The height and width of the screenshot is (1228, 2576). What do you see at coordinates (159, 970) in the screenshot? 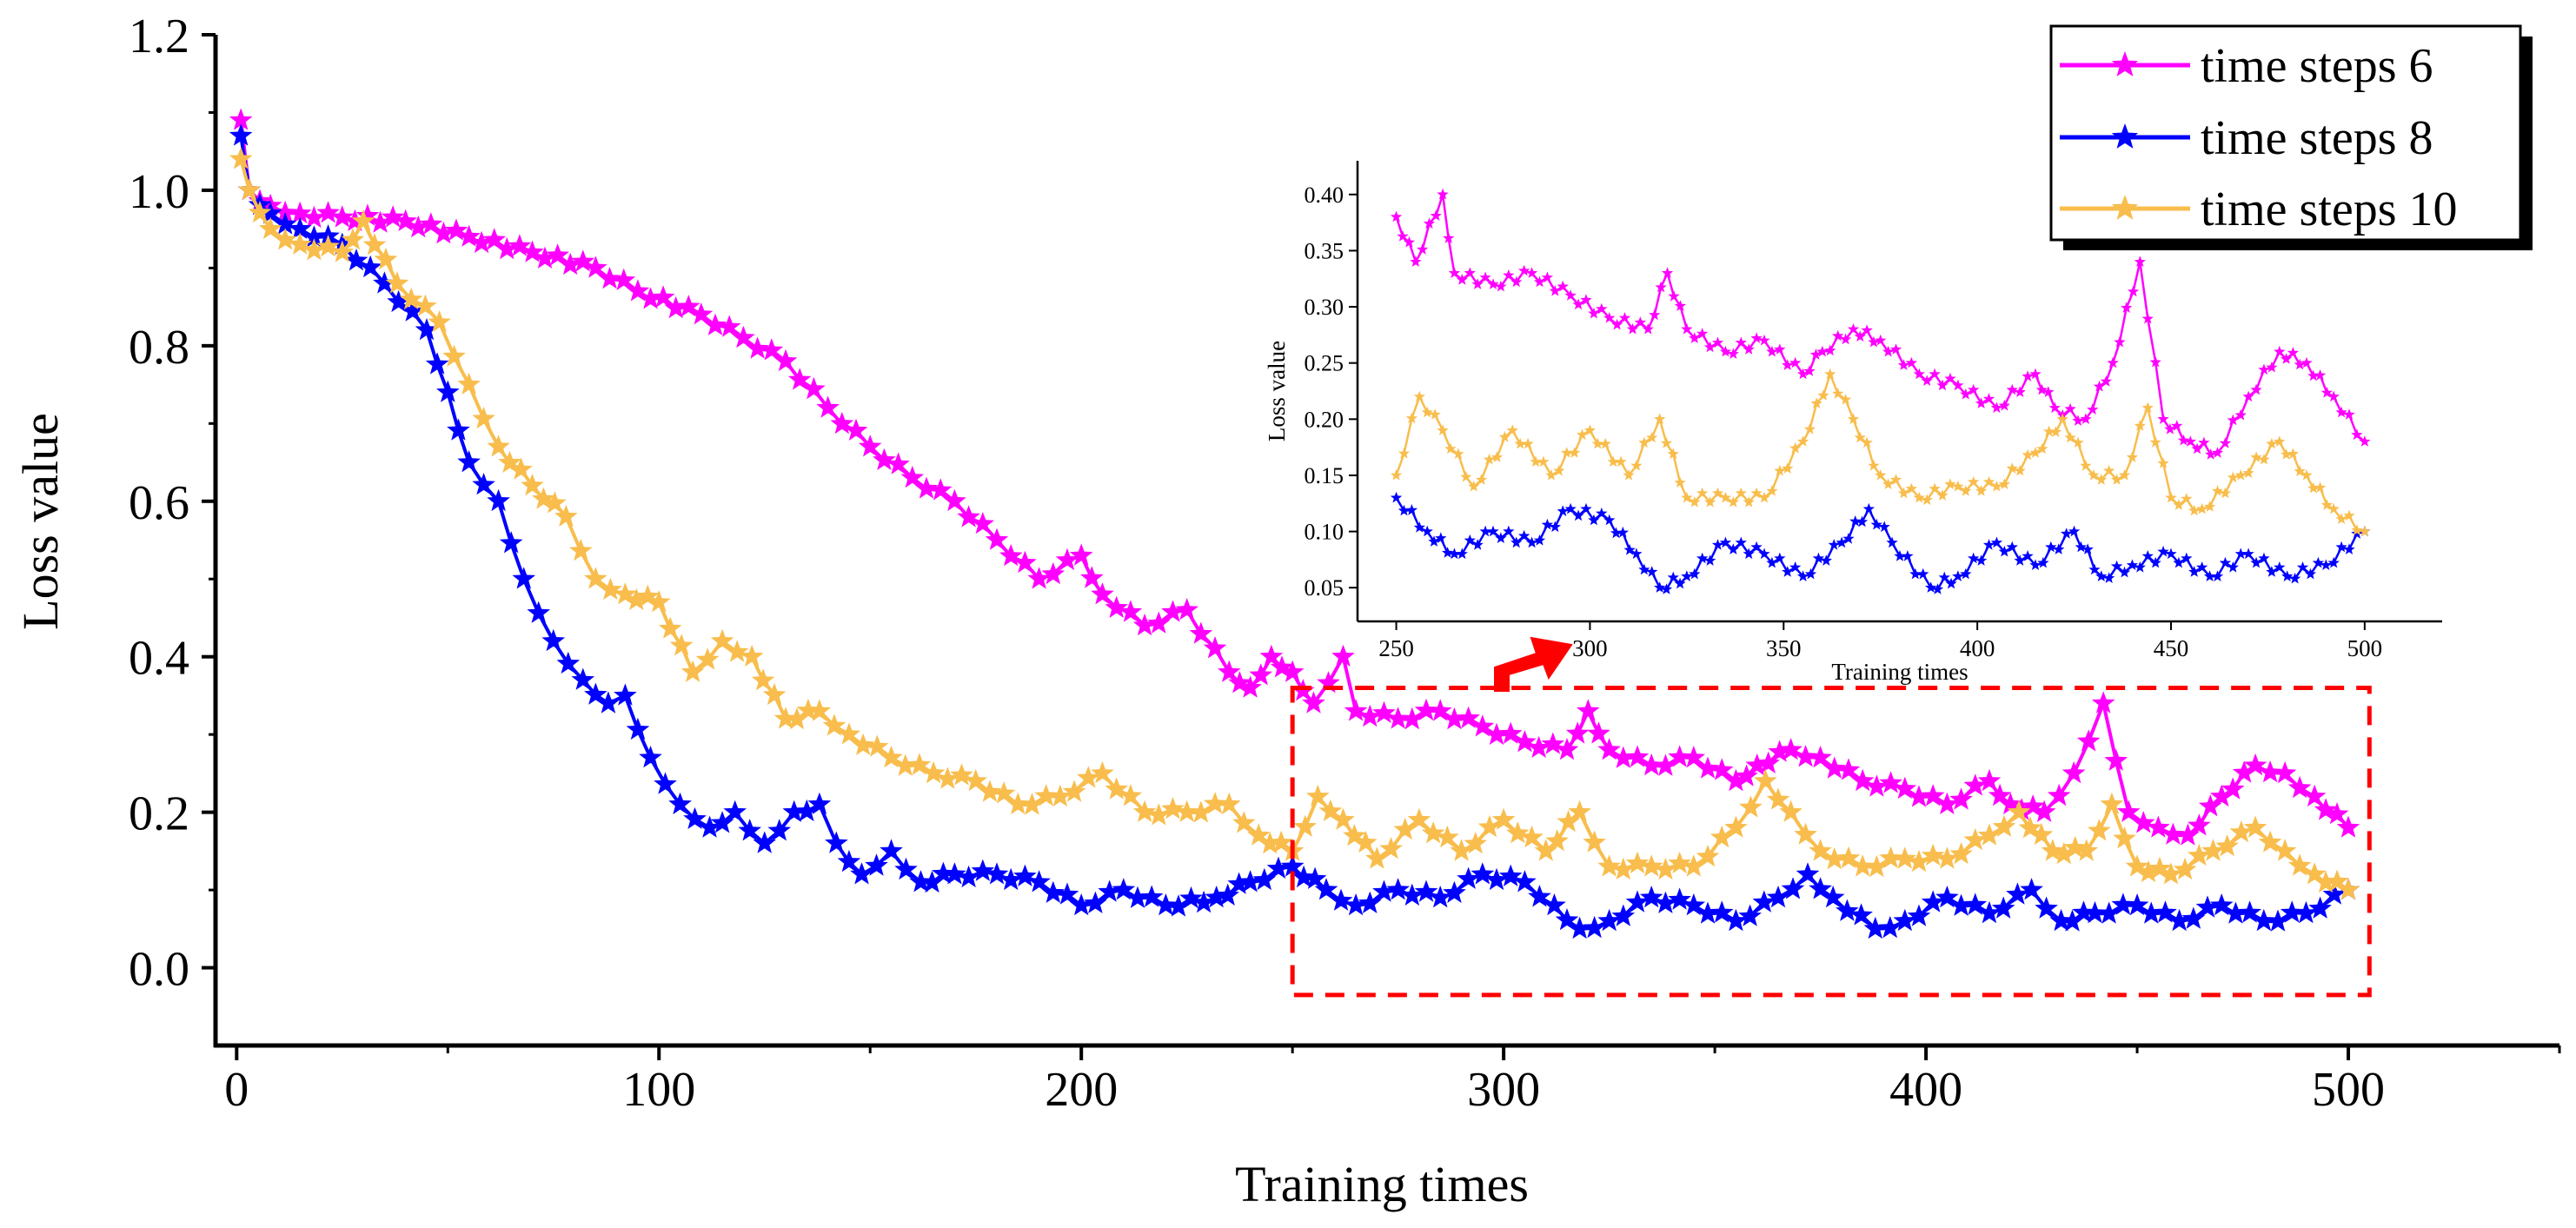
I see `main-y-tick-label: 0.0` at bounding box center [159, 970].